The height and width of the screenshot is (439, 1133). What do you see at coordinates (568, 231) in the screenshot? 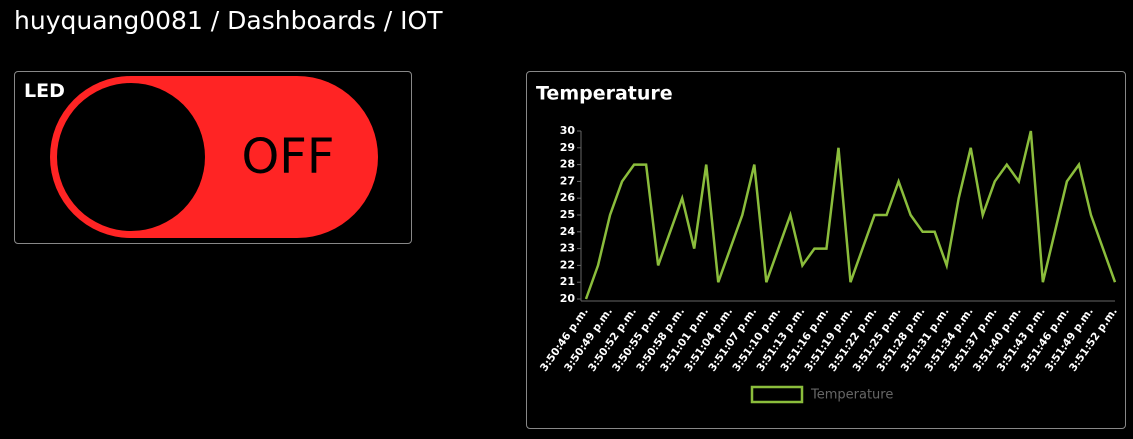
I see `y-tick-label: 24` at bounding box center [568, 231].